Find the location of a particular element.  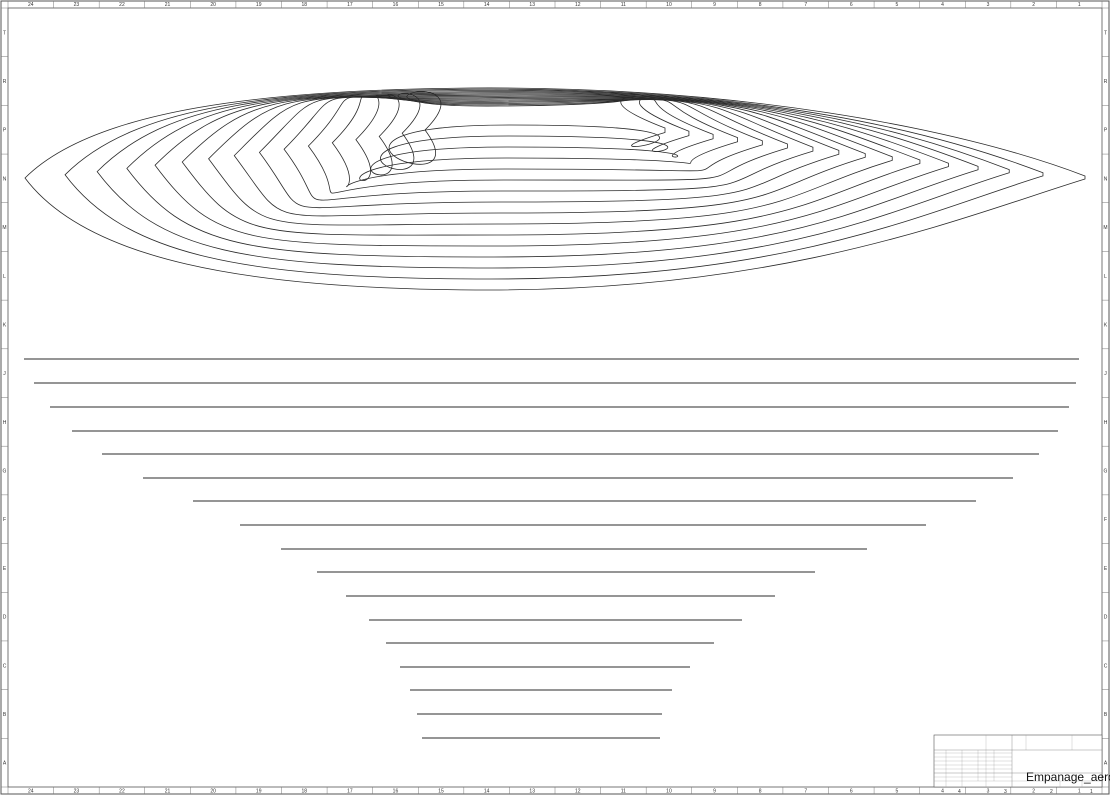

top-column-label: 18 is located at coordinates (305, 5).